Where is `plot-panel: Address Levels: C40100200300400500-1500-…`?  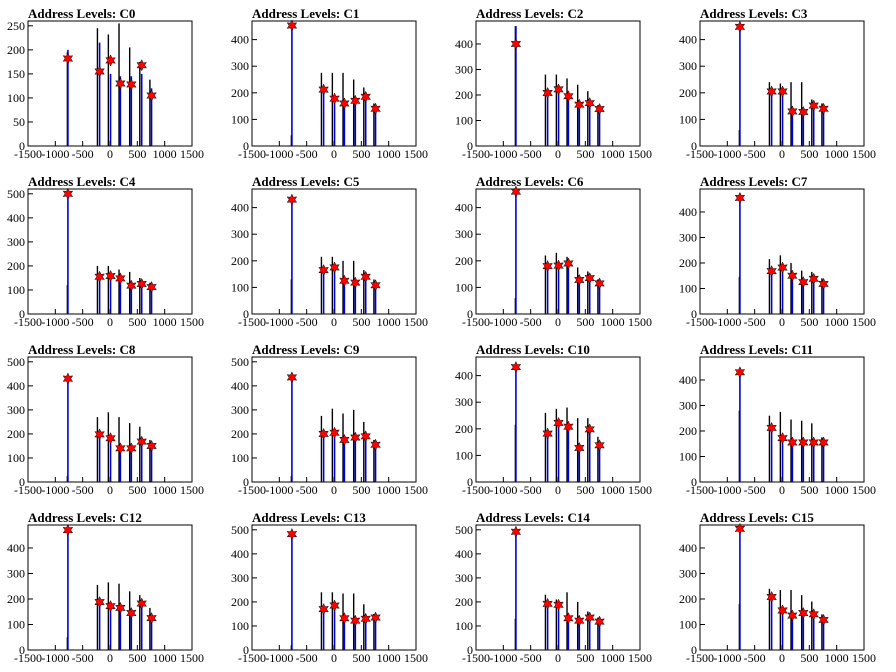
plot-panel: Address Levels: C40100200300400500-1500-… is located at coordinates (105, 251).